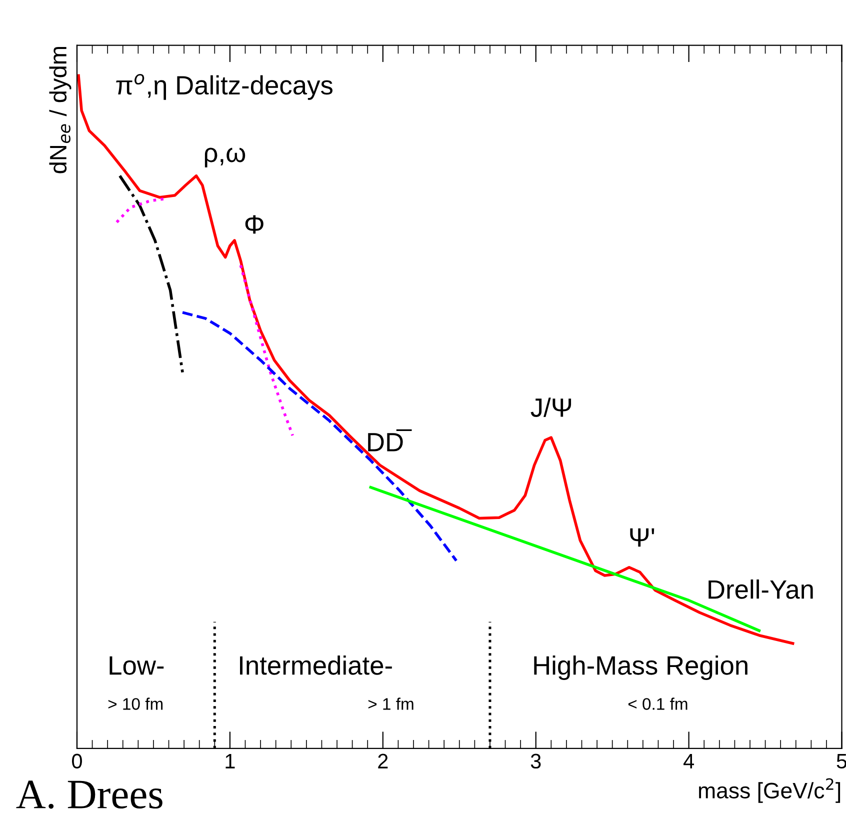 This screenshot has width=846, height=839. Describe the element at coordinates (551, 407) in the screenshot. I see `annotation: J/Ψ` at that location.